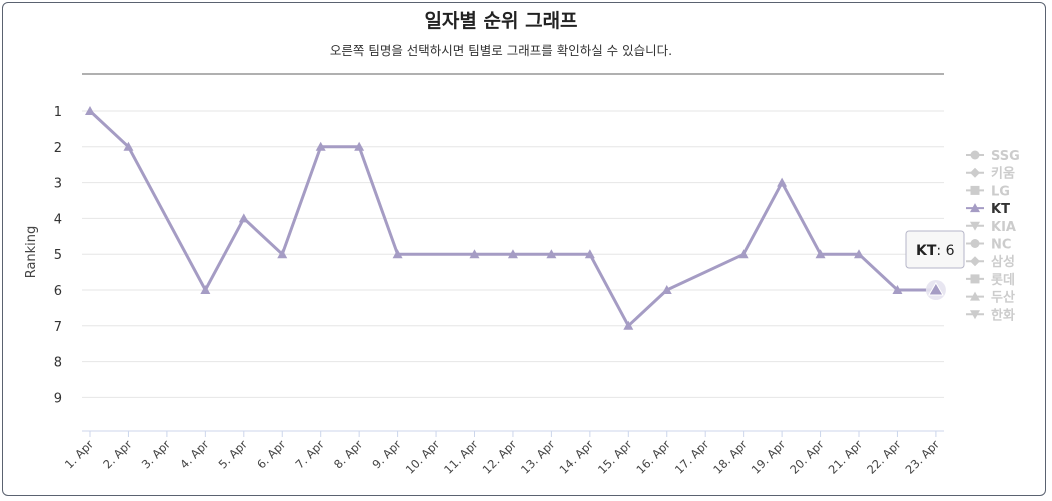 The width and height of the screenshot is (1052, 501). I want to click on x-tick-label: 4. Apr, so click(194, 454).